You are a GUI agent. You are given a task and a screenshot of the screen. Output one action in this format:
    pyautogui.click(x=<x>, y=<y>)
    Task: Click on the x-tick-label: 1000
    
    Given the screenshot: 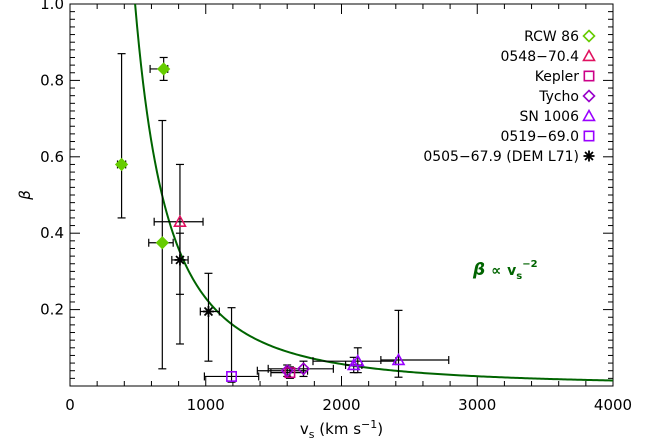 What is the action you would take?
    pyautogui.click(x=206, y=405)
    